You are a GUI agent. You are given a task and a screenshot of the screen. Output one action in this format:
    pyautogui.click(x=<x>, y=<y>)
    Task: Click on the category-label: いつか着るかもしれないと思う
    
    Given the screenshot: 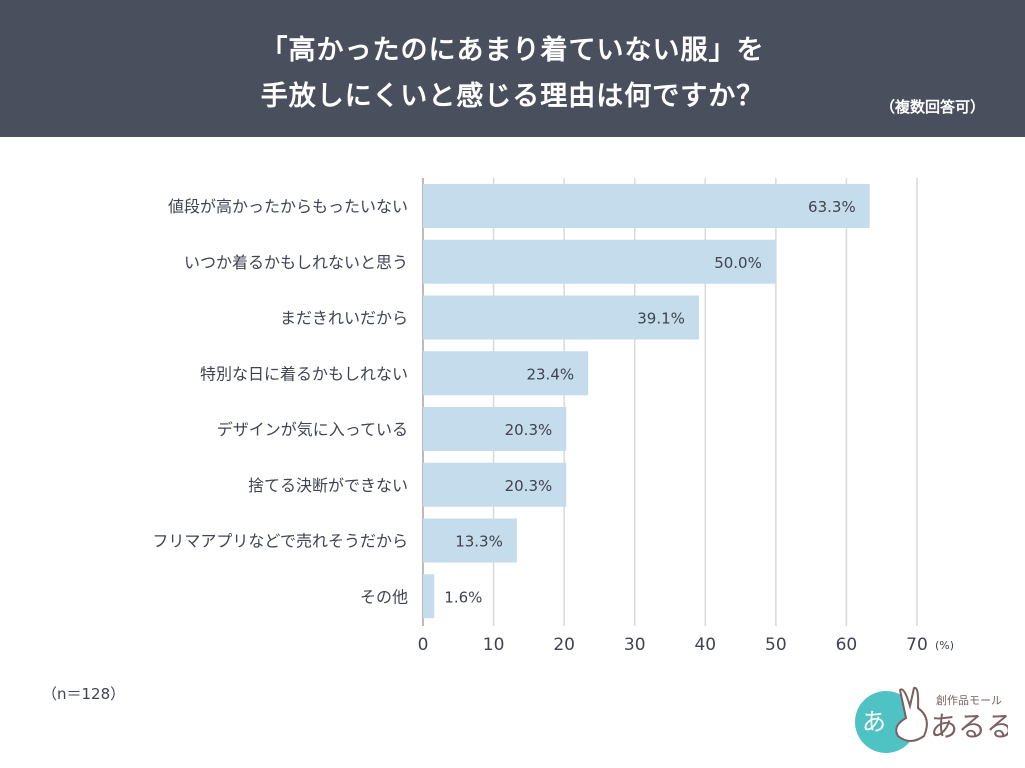 What is the action you would take?
    pyautogui.click(x=296, y=262)
    